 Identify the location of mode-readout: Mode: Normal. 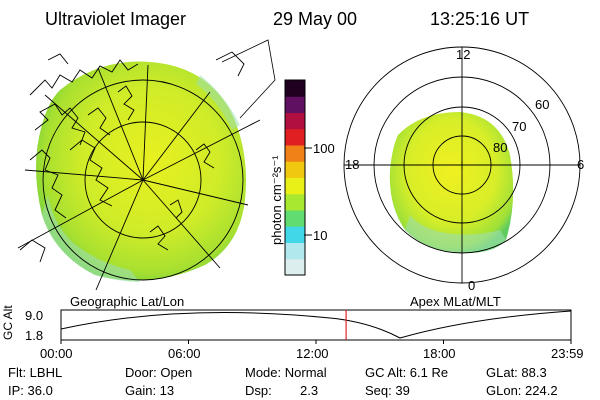
(286, 372).